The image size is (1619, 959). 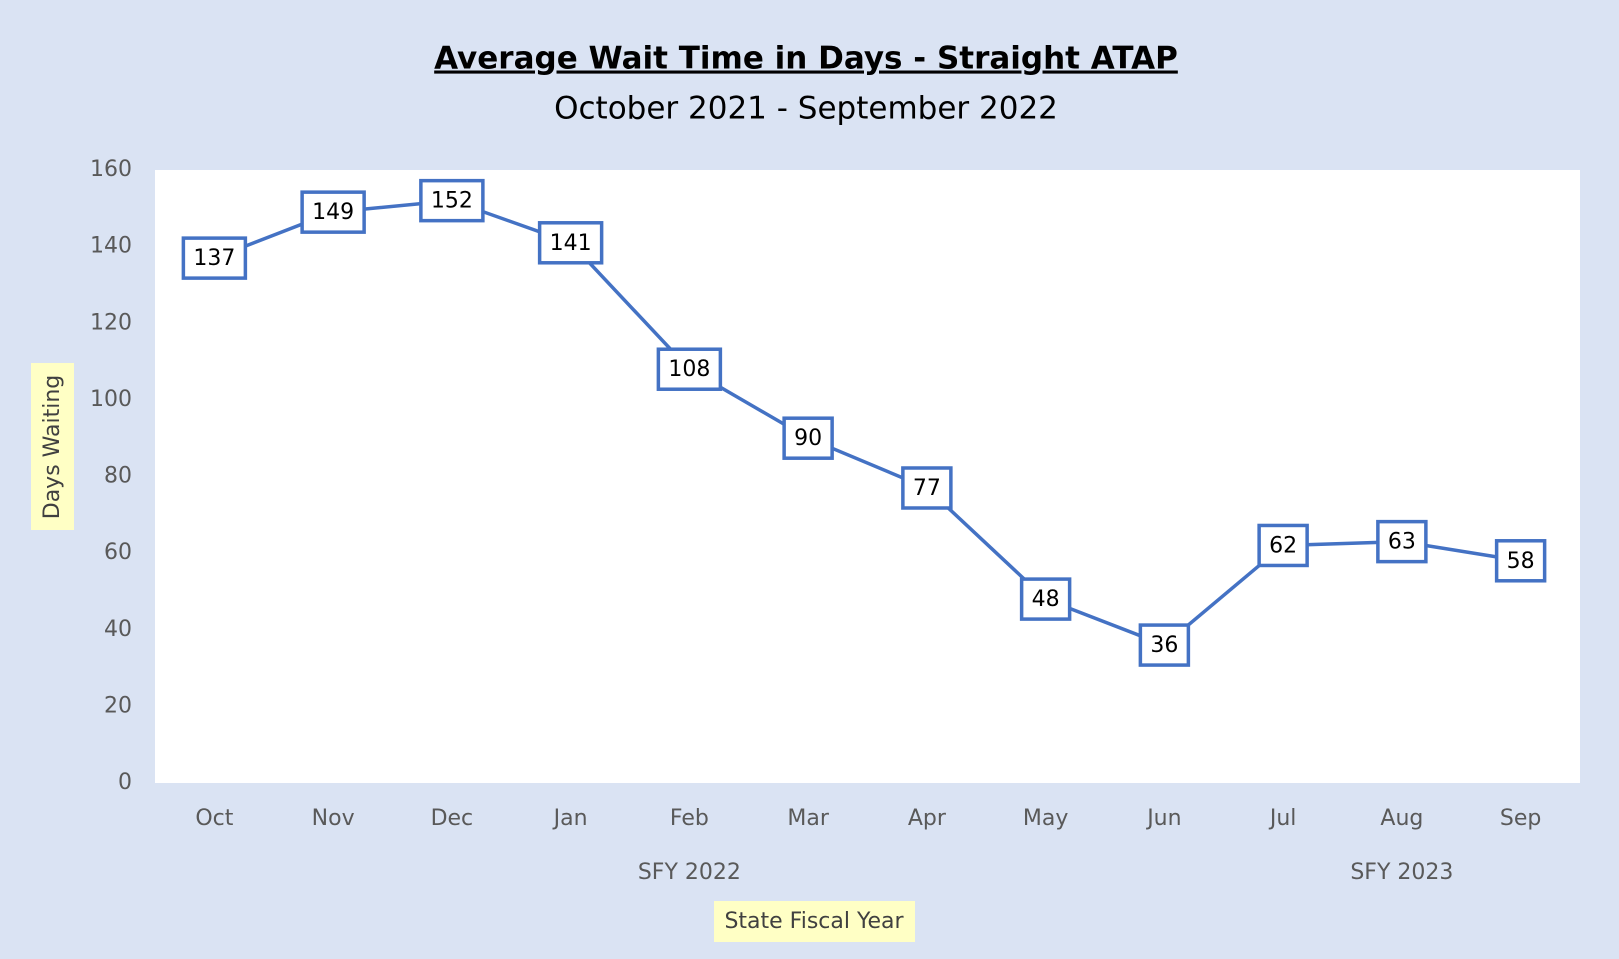 I want to click on data-label: 36, so click(x=1164, y=645).